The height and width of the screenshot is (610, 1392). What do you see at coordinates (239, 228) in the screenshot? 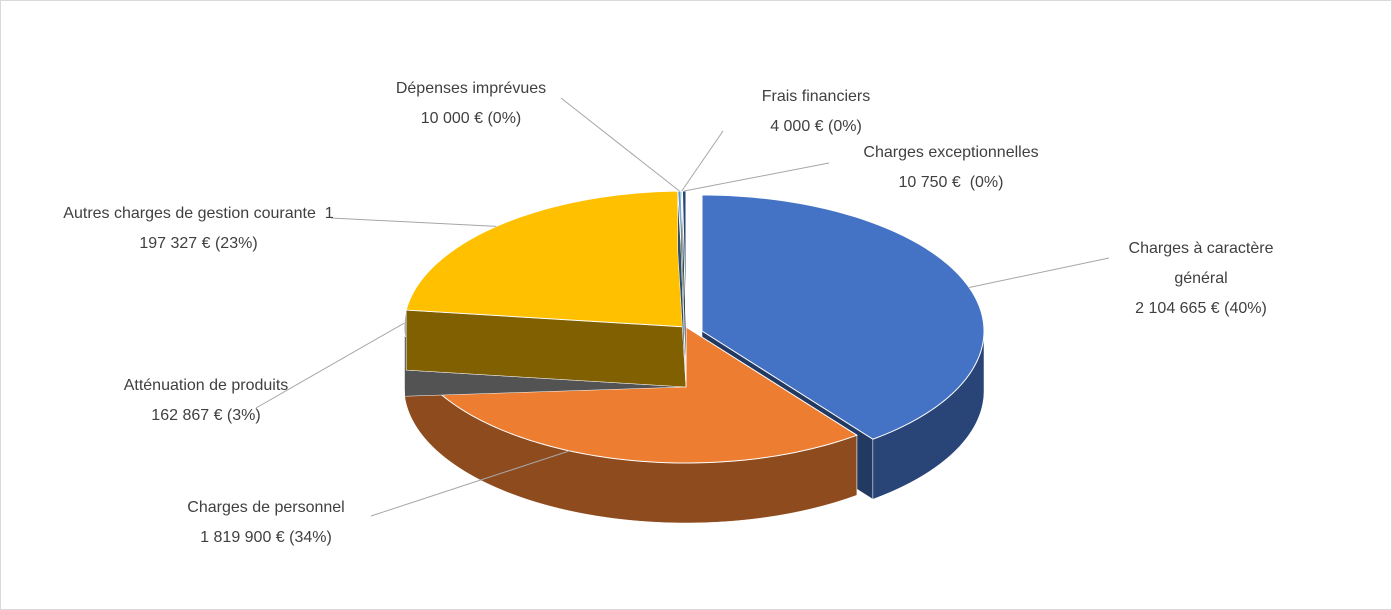
I see `value-label: 1 197 327 € (23%)` at bounding box center [239, 228].